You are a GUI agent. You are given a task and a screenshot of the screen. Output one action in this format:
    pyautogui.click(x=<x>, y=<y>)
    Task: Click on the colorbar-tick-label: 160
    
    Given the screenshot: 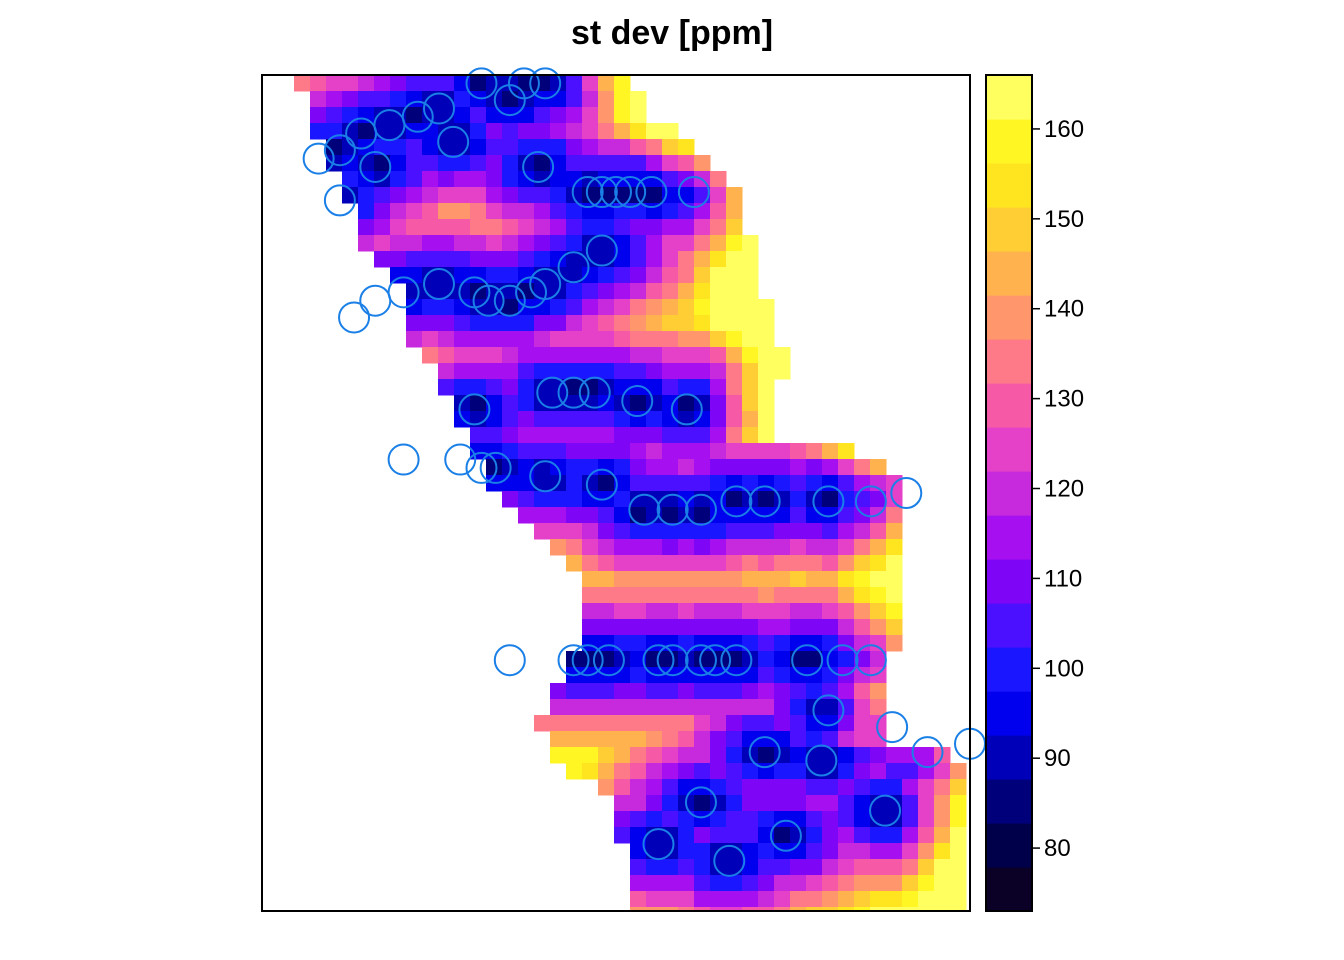 What is the action you would take?
    pyautogui.click(x=1064, y=129)
    